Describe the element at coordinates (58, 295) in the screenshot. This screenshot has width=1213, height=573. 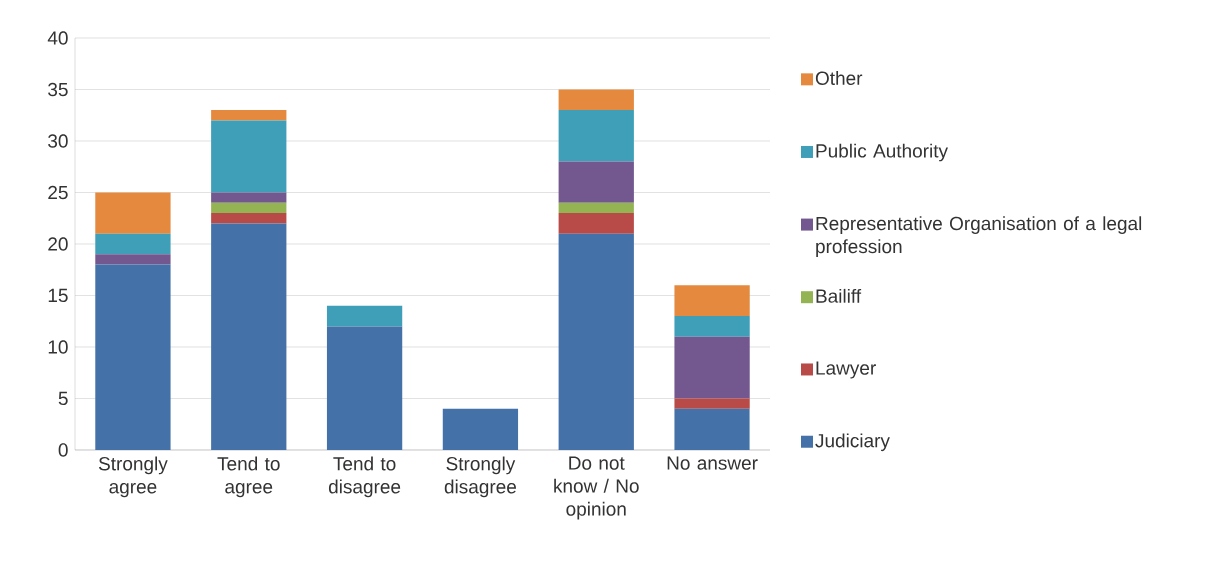
I see `y-tick-label: 15` at that location.